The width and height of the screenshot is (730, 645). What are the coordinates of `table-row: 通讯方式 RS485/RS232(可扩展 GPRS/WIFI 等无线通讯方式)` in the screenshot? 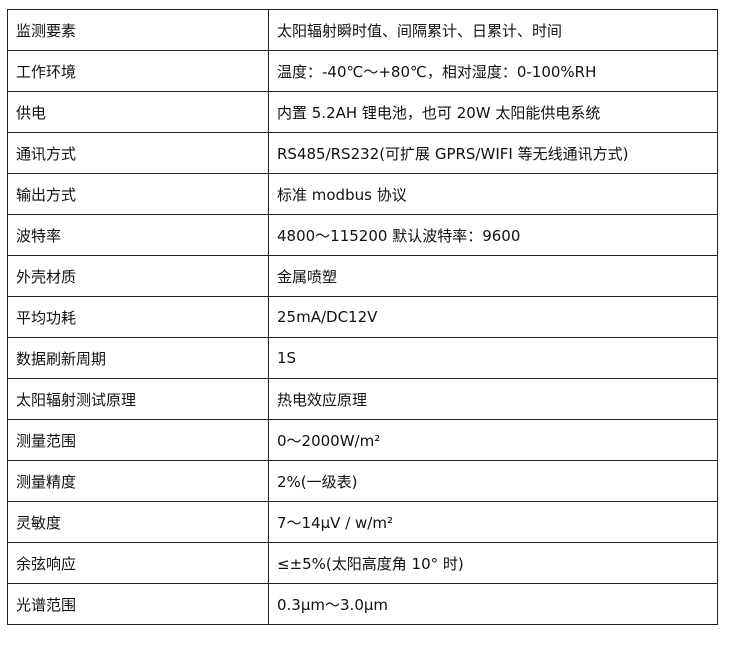 It's located at (362, 153).